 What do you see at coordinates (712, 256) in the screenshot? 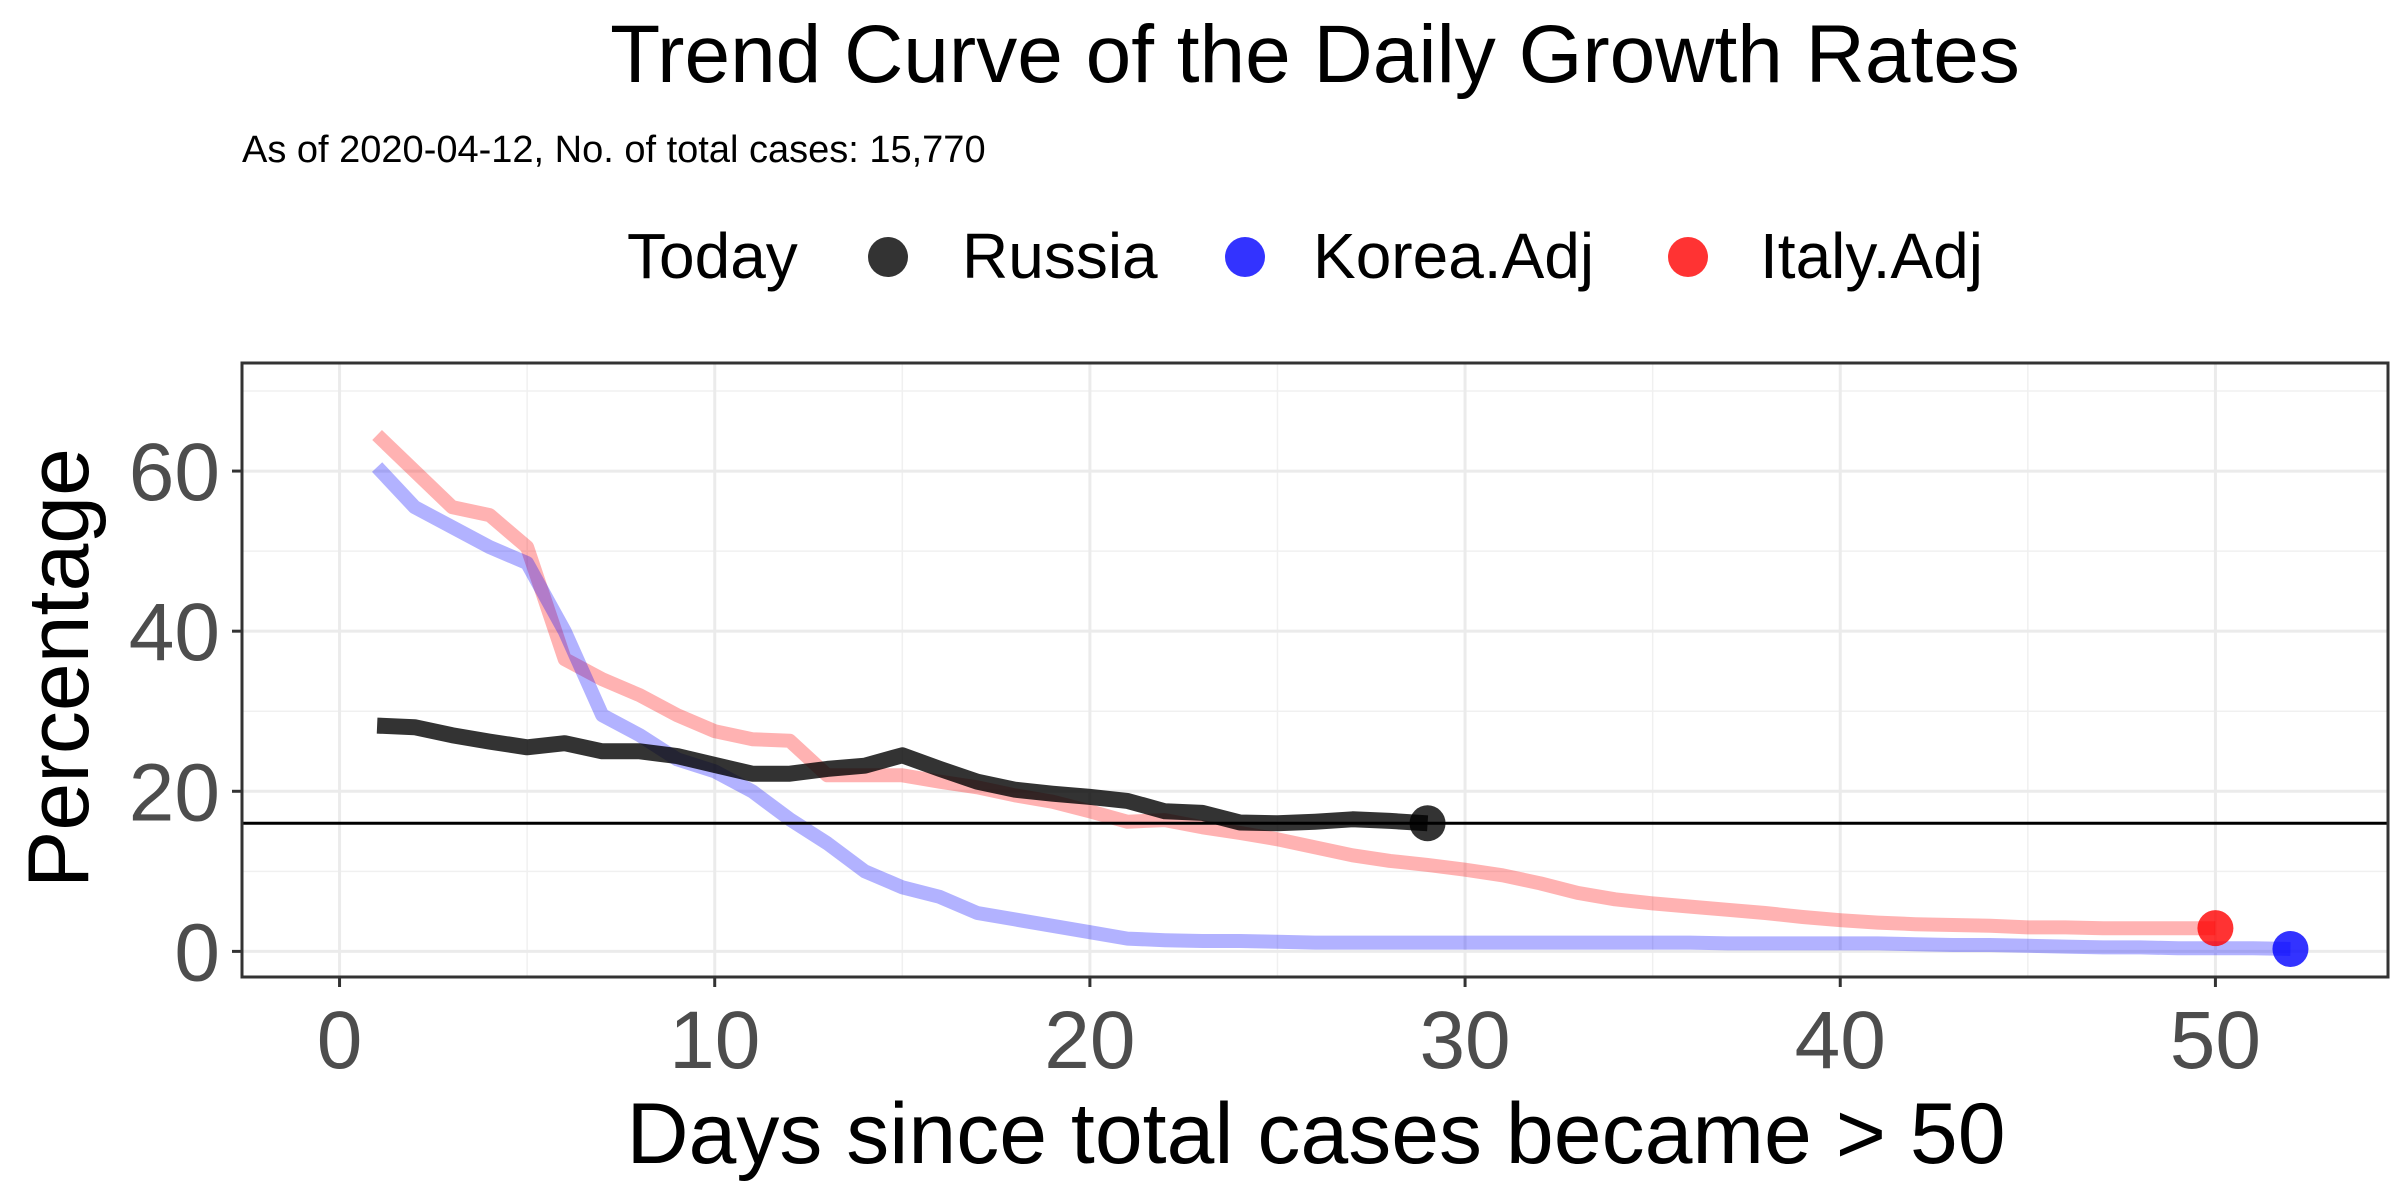
I see `legend-title: Today` at bounding box center [712, 256].